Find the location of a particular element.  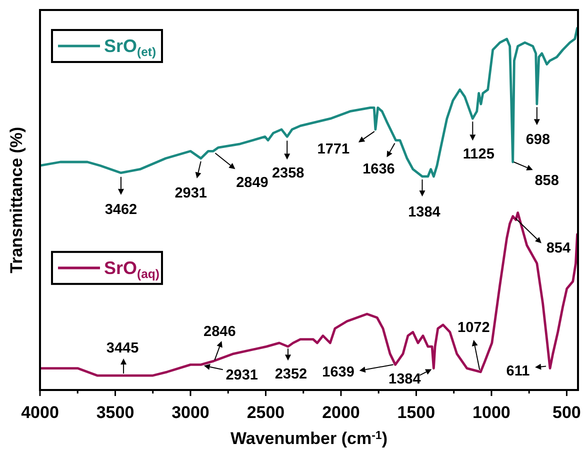

annotation: 611 is located at coordinates (518, 371).